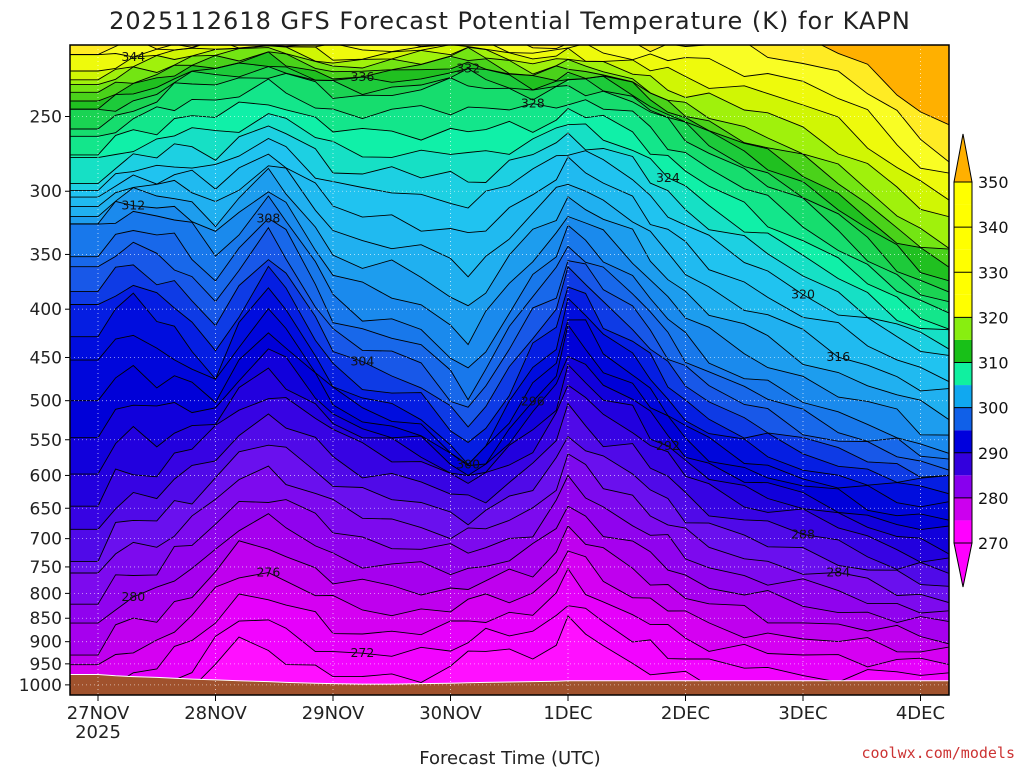 This screenshot has height=768, width=1024. What do you see at coordinates (993, 453) in the screenshot?
I see `colorbar-label-290: 290` at bounding box center [993, 453].